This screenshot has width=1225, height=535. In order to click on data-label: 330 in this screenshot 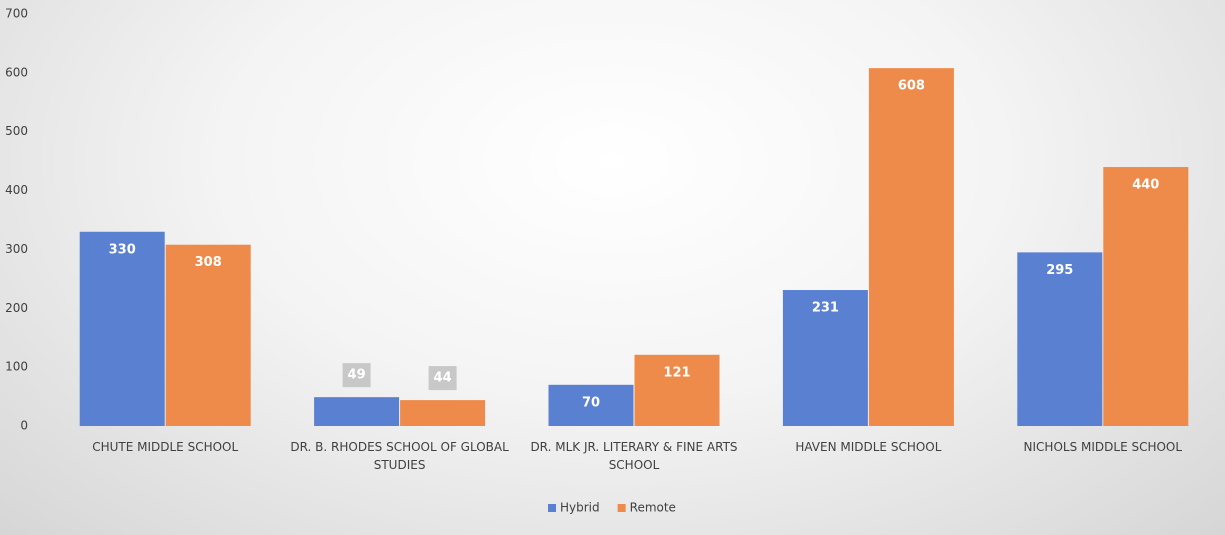, I will do `click(122, 249)`.